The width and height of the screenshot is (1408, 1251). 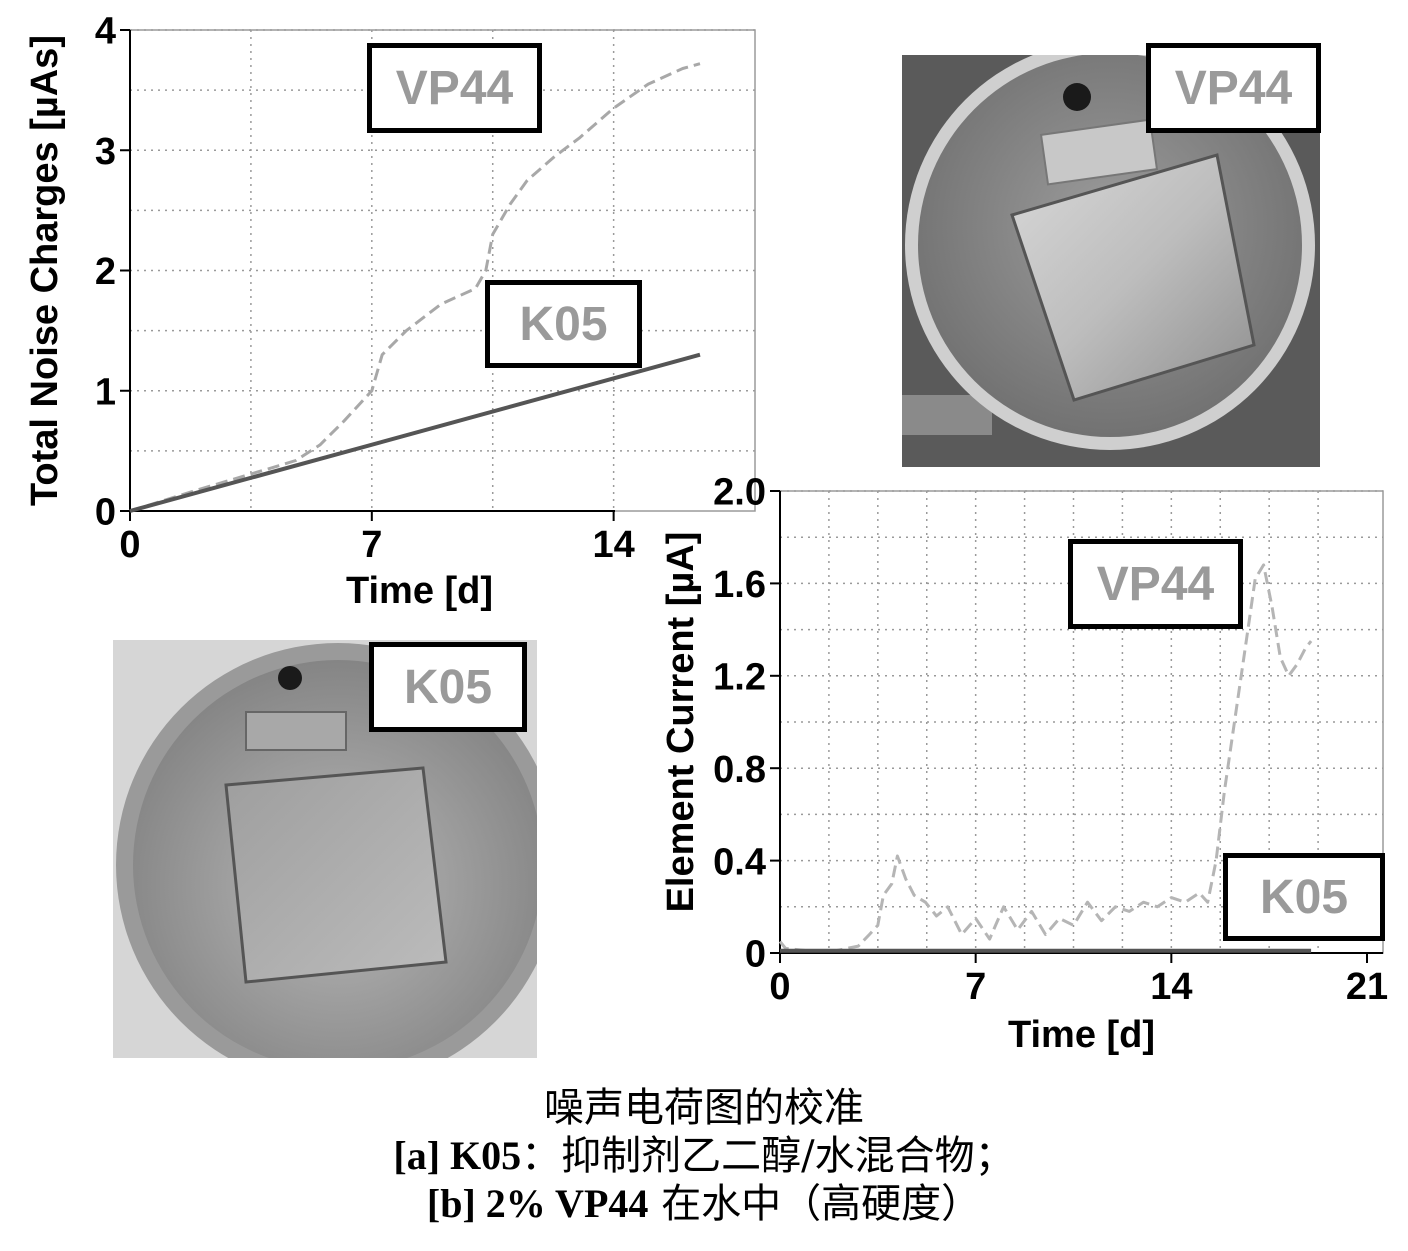 I want to click on caption-line-2: [a] K05：抑制剂乙二醇/水混合物；, so click(x=704, y=1156).